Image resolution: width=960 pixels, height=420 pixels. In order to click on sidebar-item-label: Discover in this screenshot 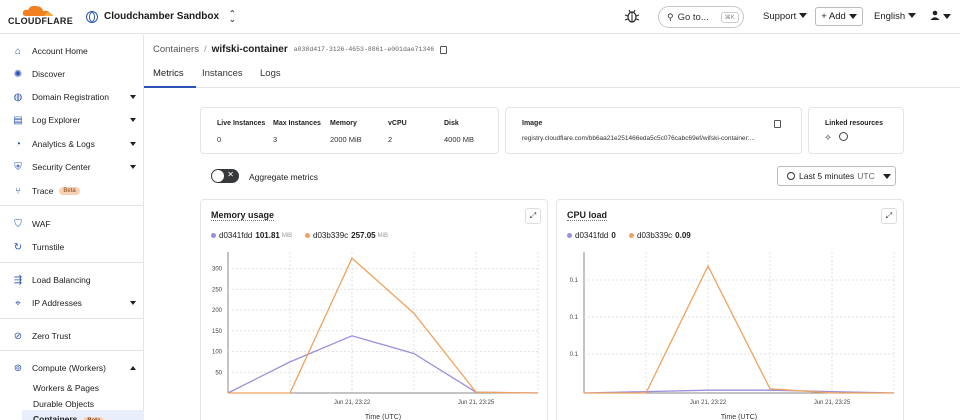, I will do `click(49, 74)`.